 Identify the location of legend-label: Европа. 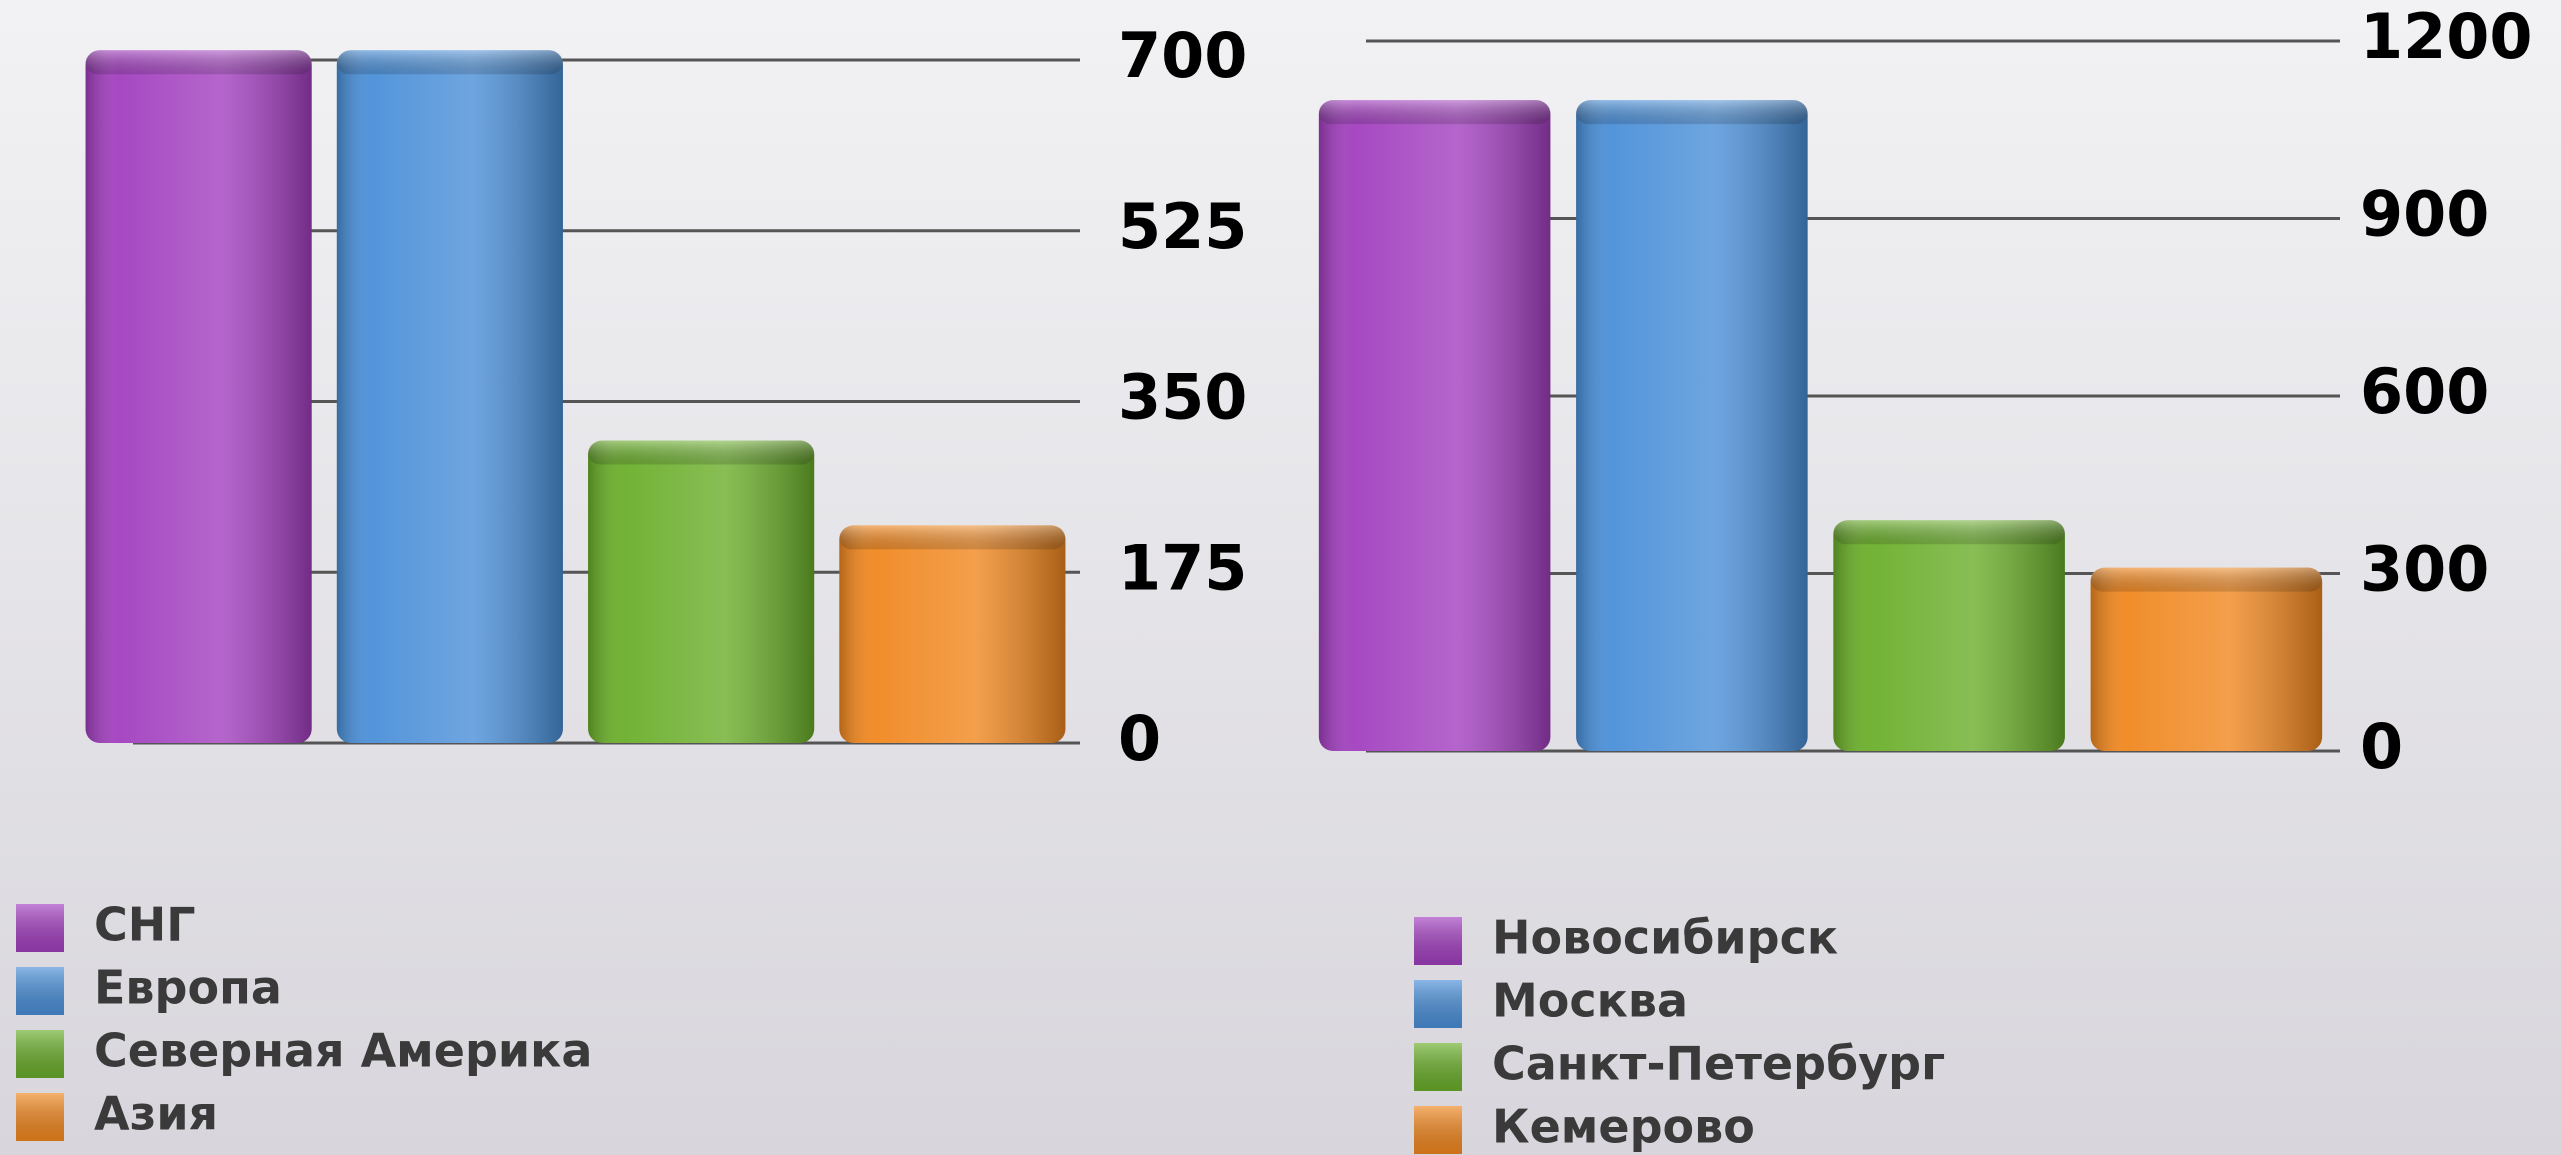
(188, 988).